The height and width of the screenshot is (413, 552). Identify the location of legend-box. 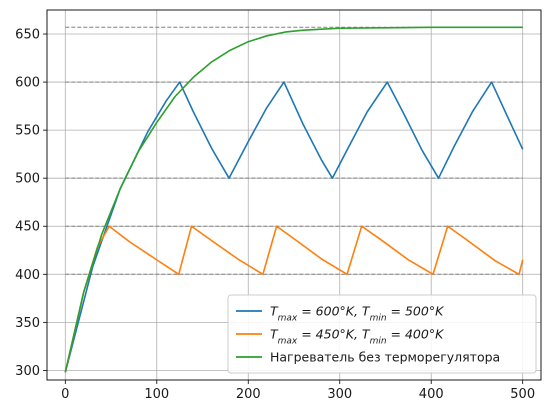
(382, 334).